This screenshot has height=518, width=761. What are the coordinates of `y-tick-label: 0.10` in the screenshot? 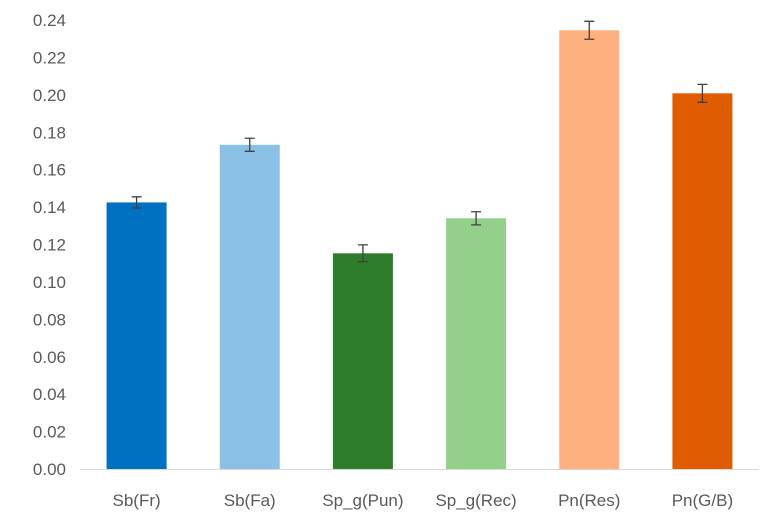 It's located at (49, 282).